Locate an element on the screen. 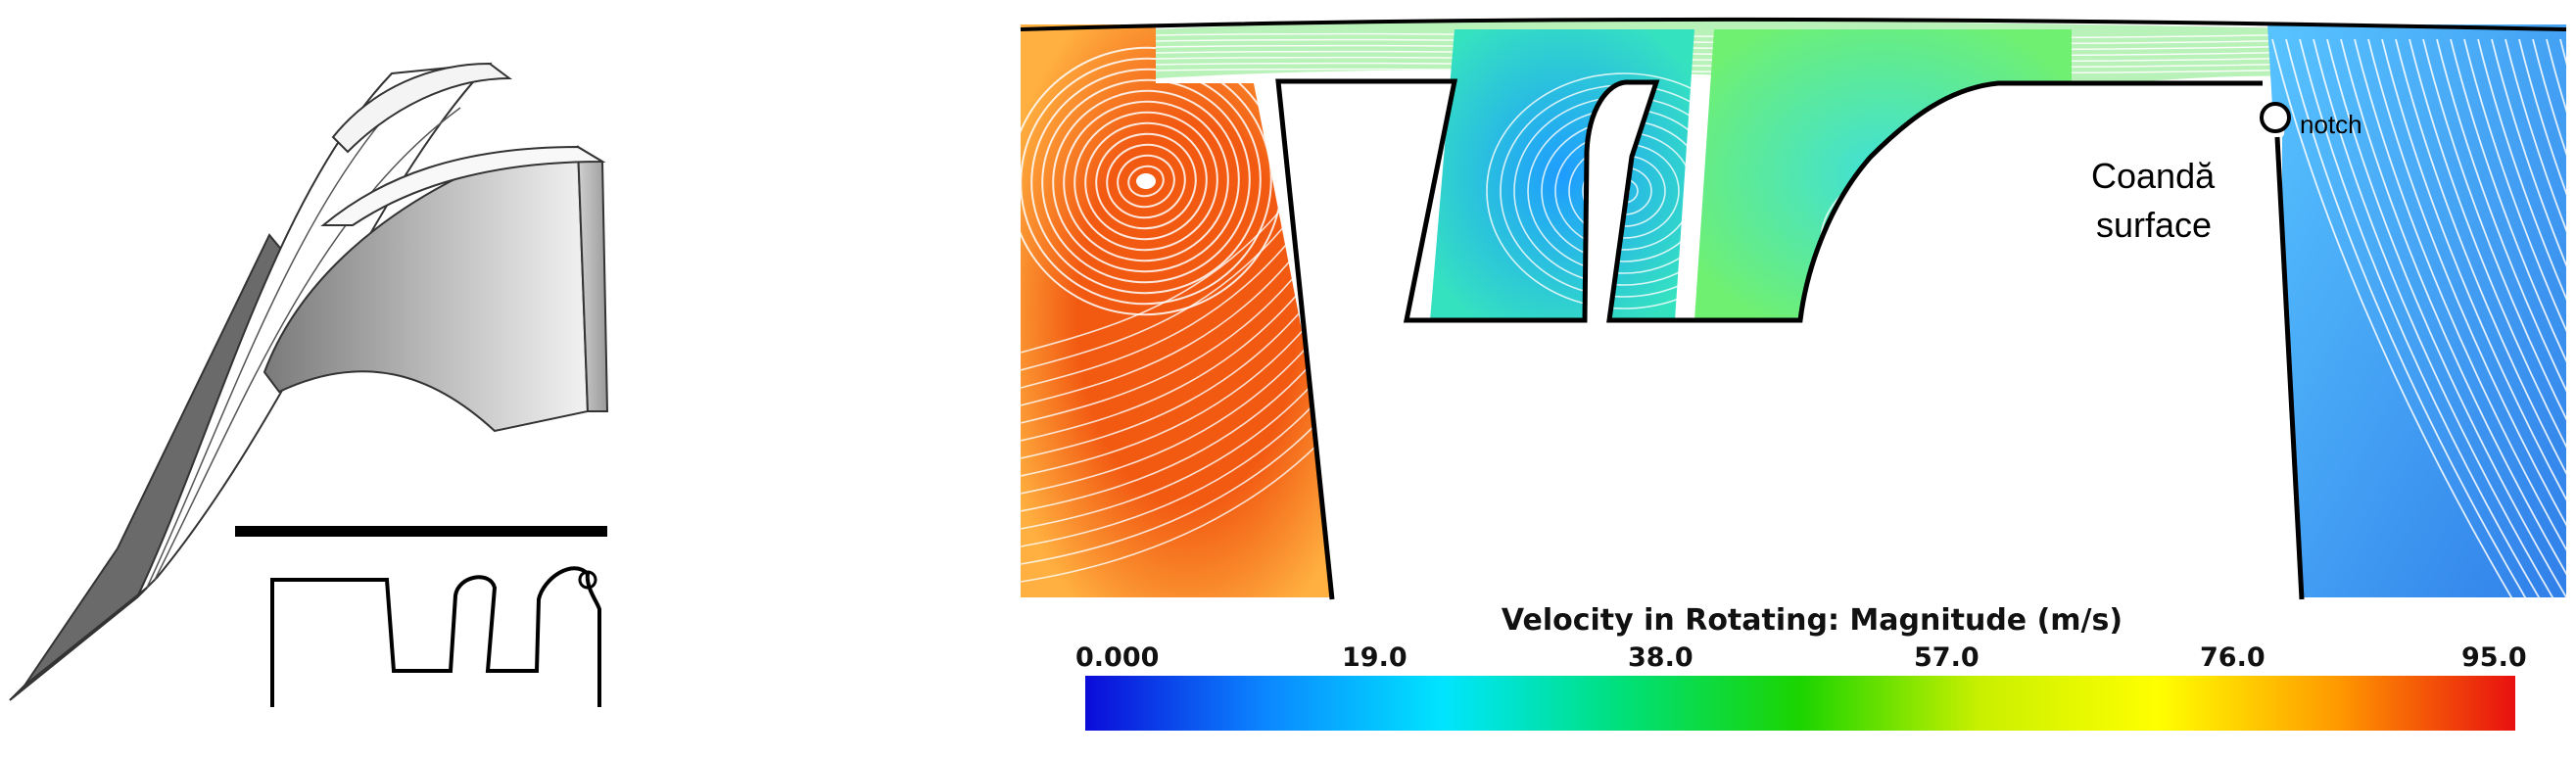  colorbar-tick-label: 95.0 is located at coordinates (2494, 657).